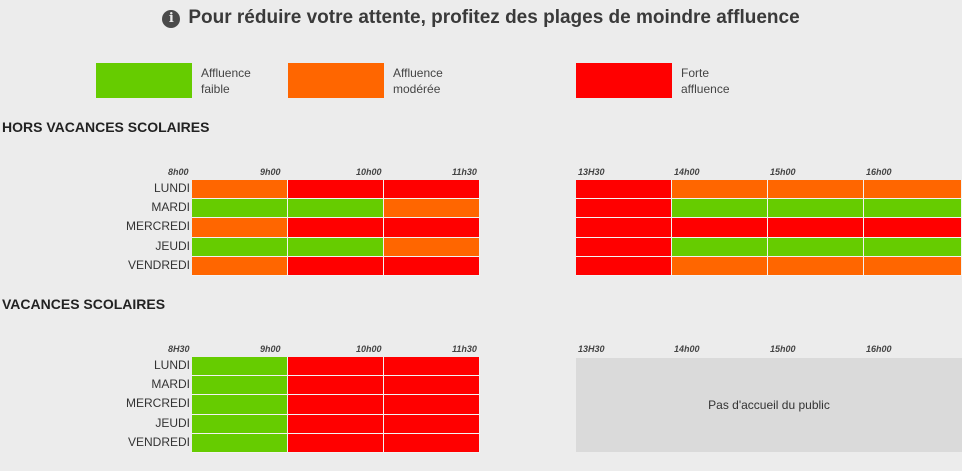 This screenshot has width=962, height=471. What do you see at coordinates (106, 127) in the screenshot?
I see `section-title-hors-vacances: HORS VACANCES SCOLAIRES` at bounding box center [106, 127].